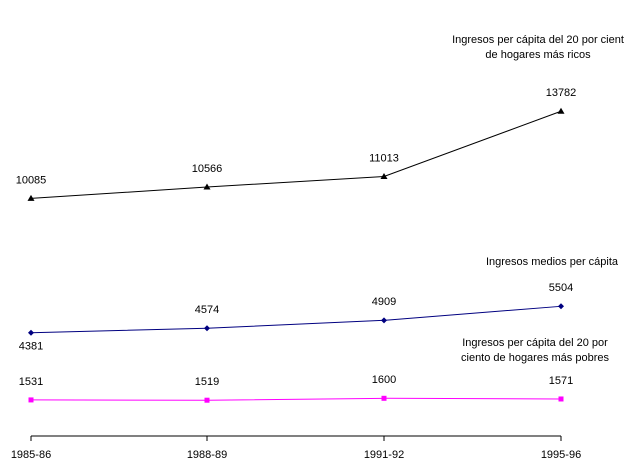 Image resolution: width=636 pixels, height=475 pixels. What do you see at coordinates (384, 158) in the screenshot?
I see `data-label: 11013` at bounding box center [384, 158].